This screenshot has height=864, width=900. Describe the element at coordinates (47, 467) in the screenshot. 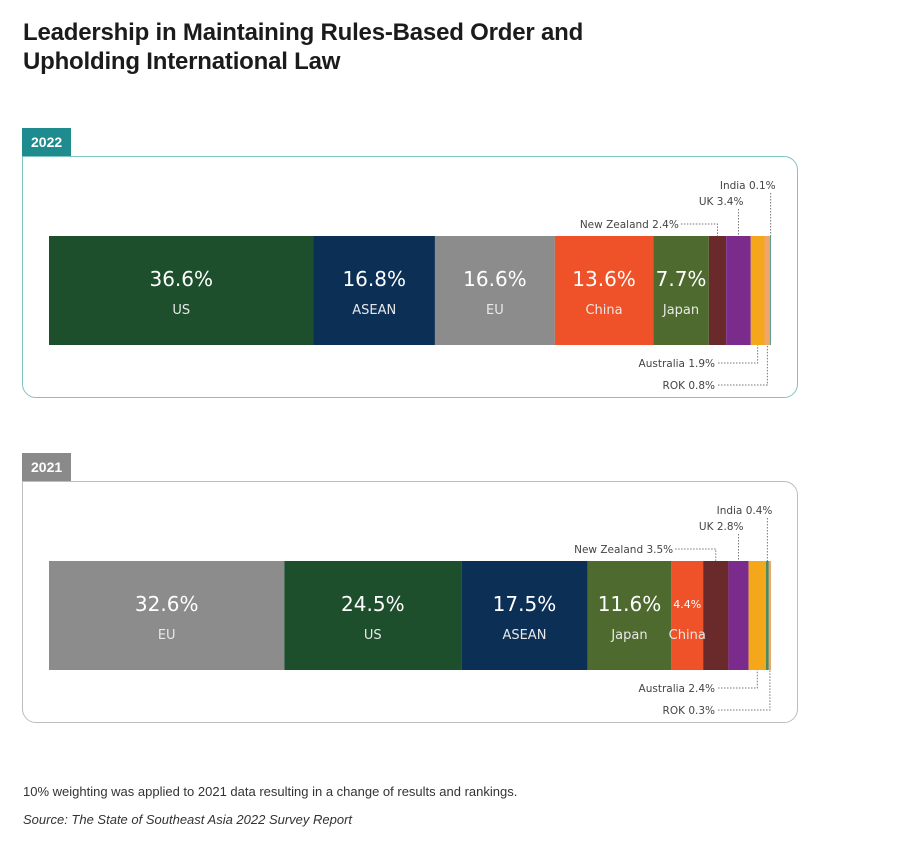

I see `year-tab-2021: 2021` at that location.